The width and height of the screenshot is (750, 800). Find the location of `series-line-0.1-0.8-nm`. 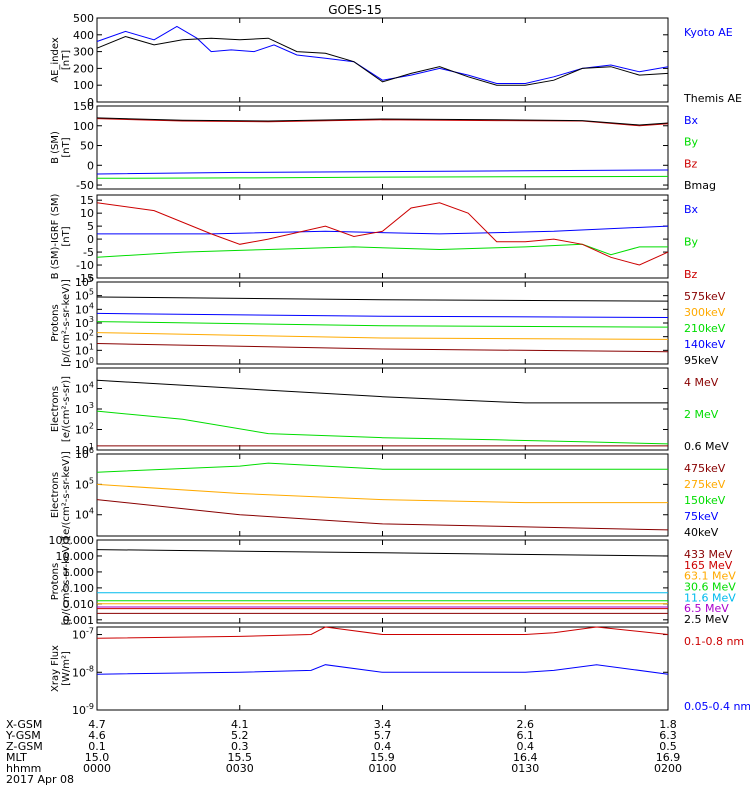

series-line-0.1-0.8-nm is located at coordinates (382, 632).